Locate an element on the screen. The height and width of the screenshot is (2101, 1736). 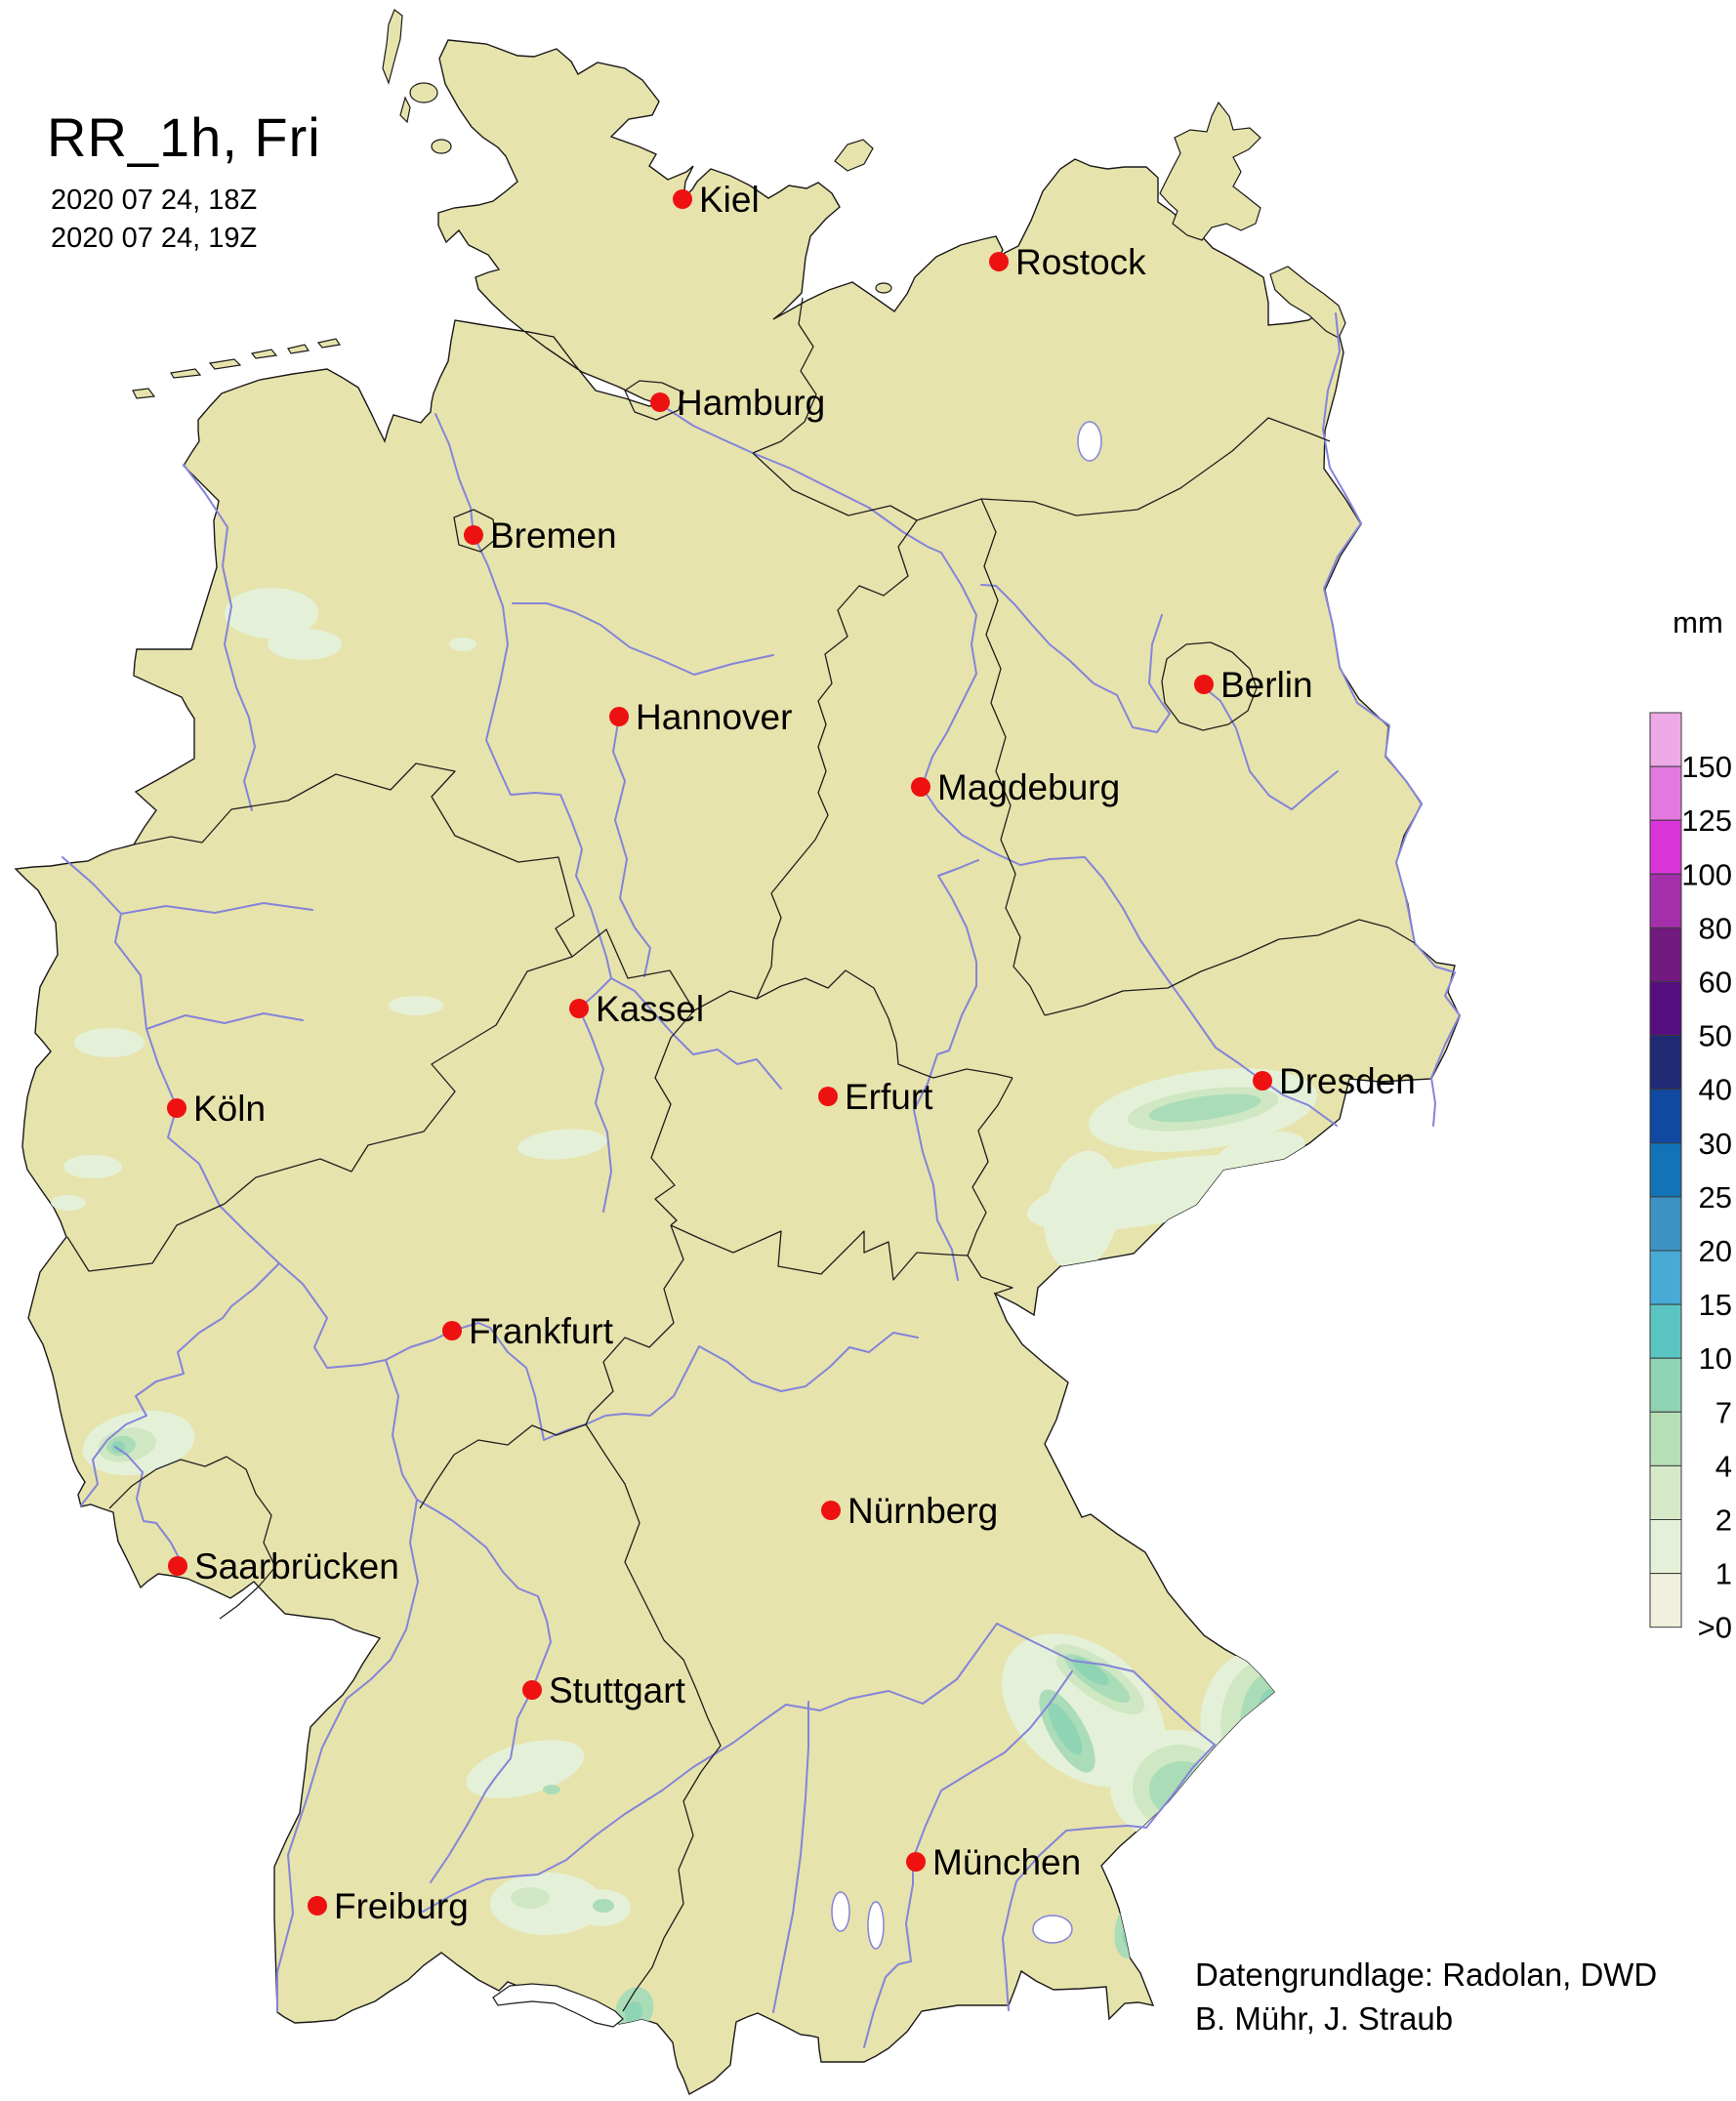
city-label: Saarbrücken is located at coordinates (296, 1566).